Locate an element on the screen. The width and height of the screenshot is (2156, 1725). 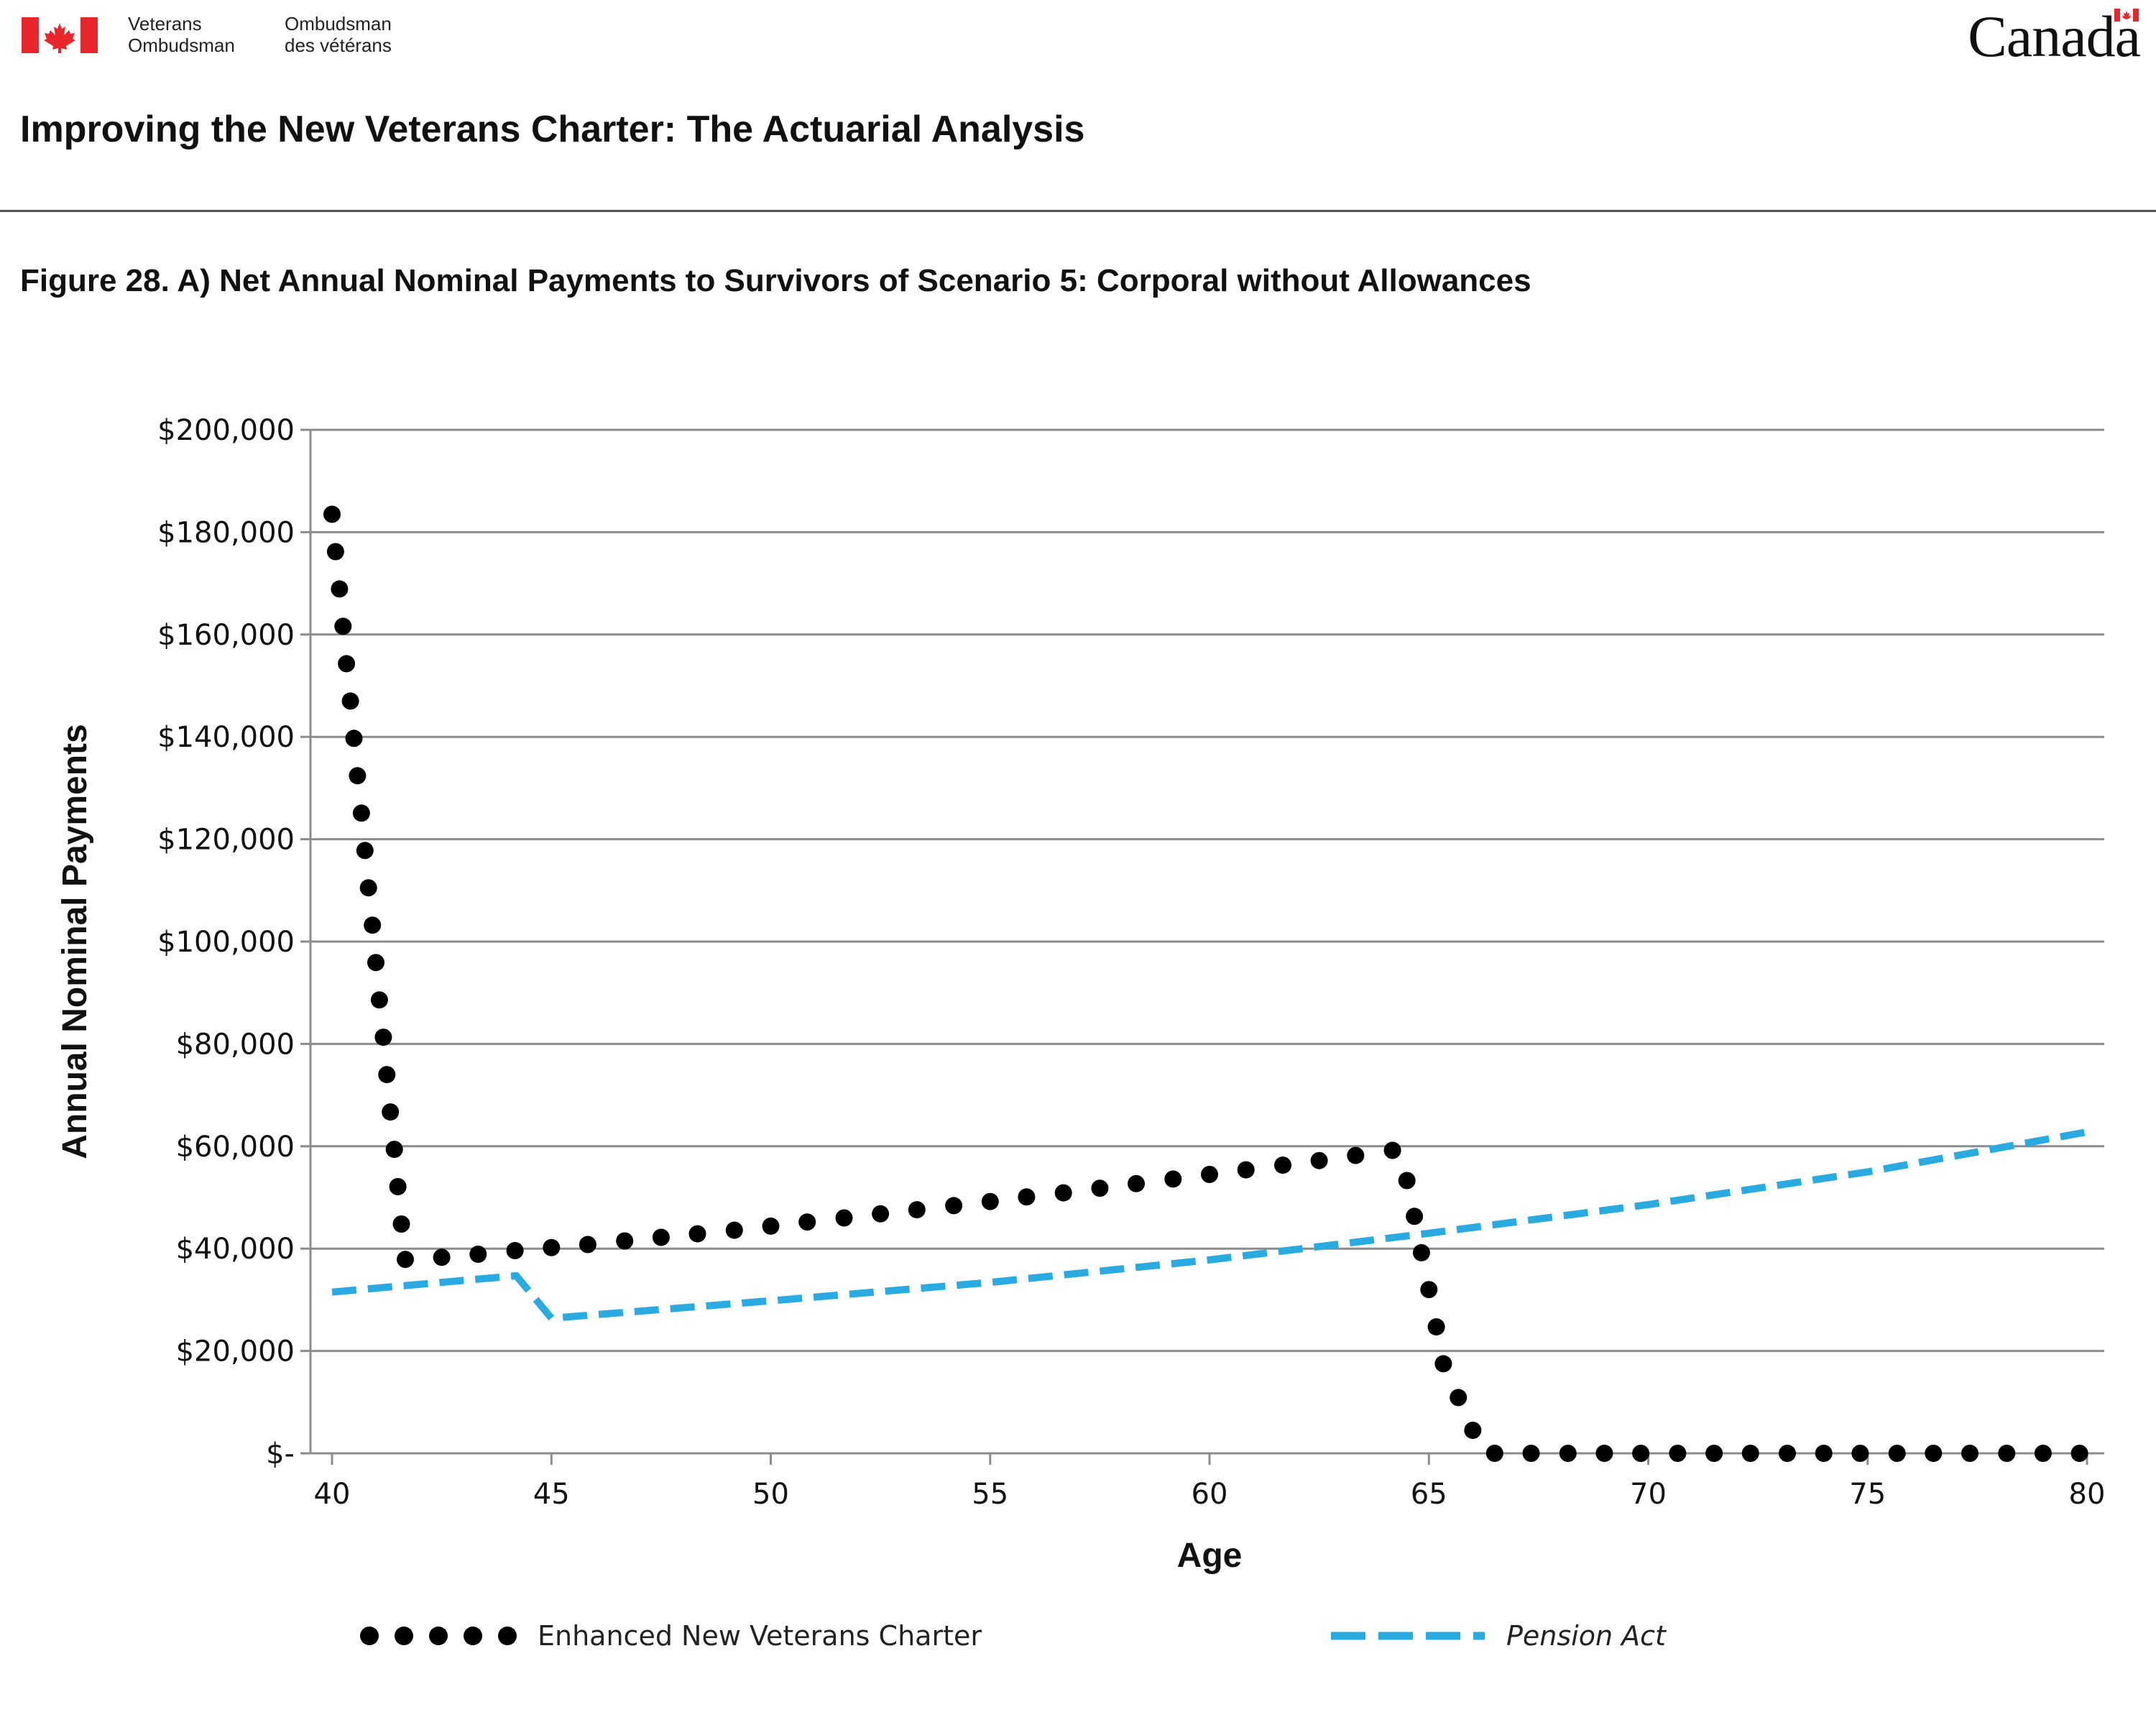
y-tick-label-3: $60,000 is located at coordinates (235, 1147).